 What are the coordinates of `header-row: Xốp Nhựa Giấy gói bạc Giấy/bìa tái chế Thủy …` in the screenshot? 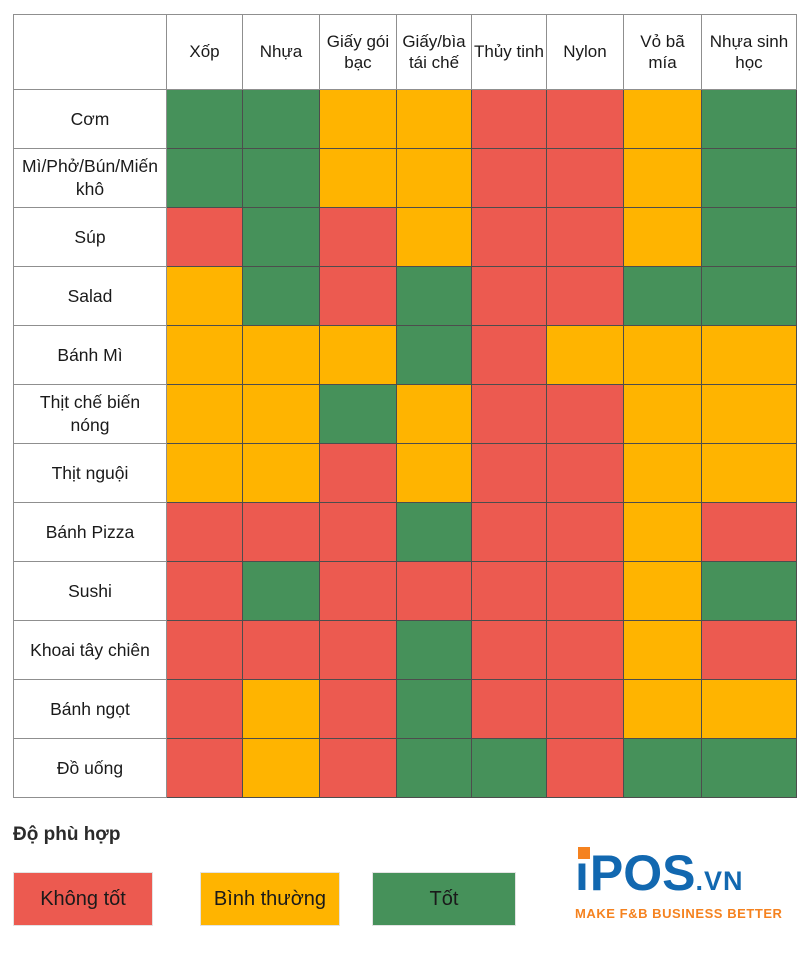 It's located at (405, 52).